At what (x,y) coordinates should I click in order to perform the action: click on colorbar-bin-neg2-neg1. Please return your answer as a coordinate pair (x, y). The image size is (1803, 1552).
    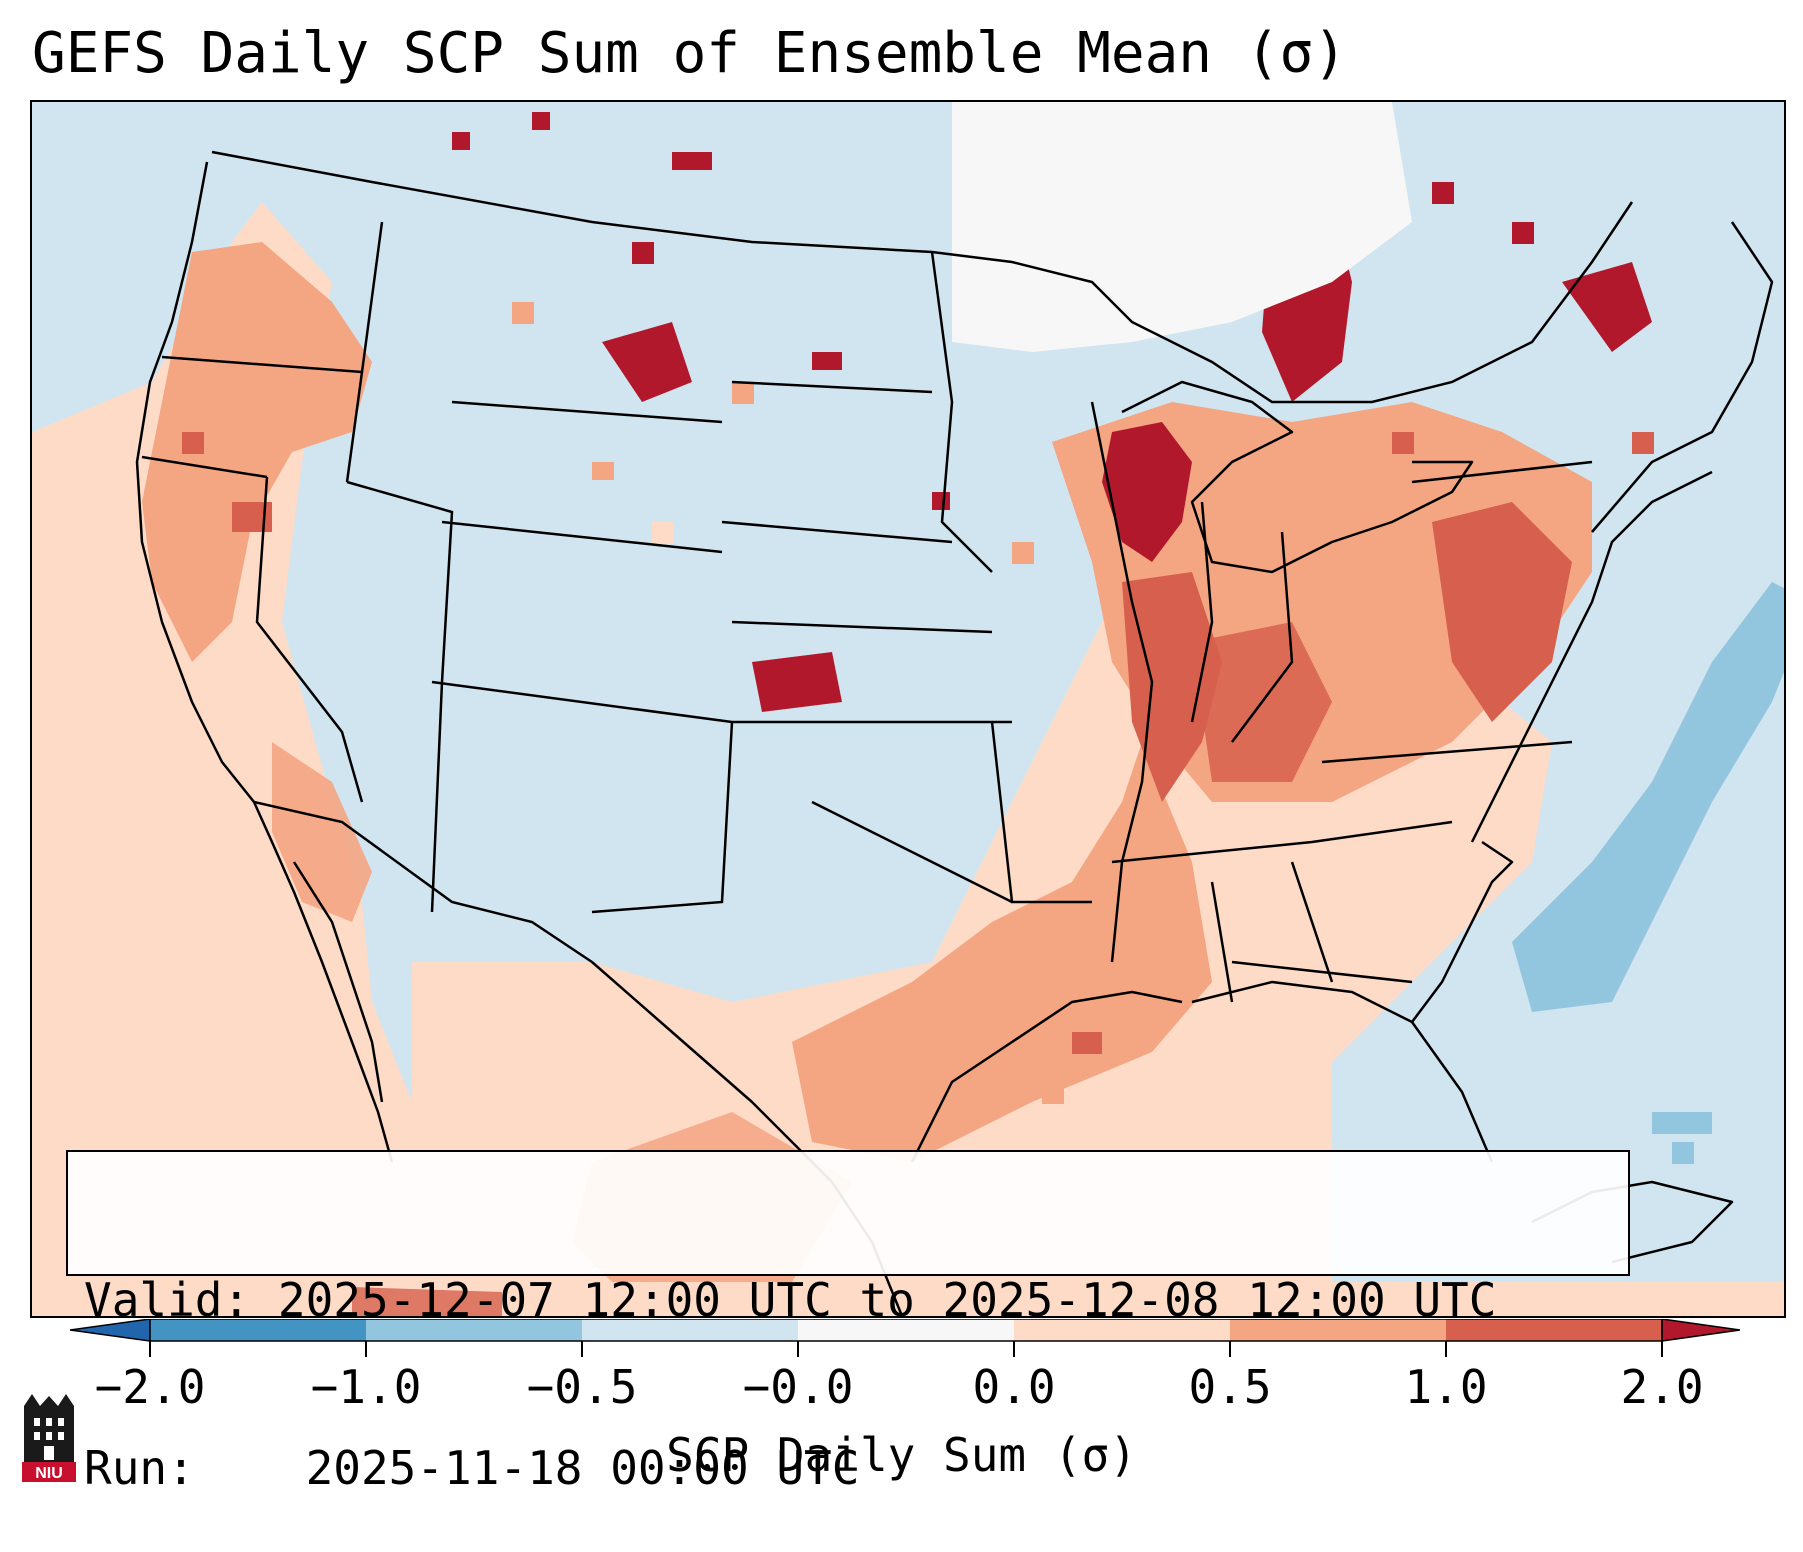
    Looking at the image, I should click on (258, 1330).